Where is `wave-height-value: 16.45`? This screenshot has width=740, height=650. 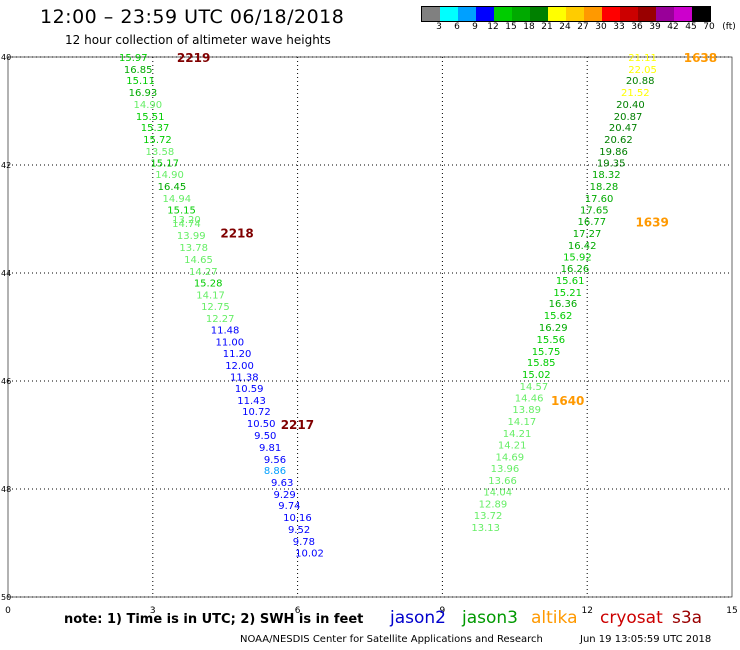 wave-height-value: 16.45 is located at coordinates (172, 187).